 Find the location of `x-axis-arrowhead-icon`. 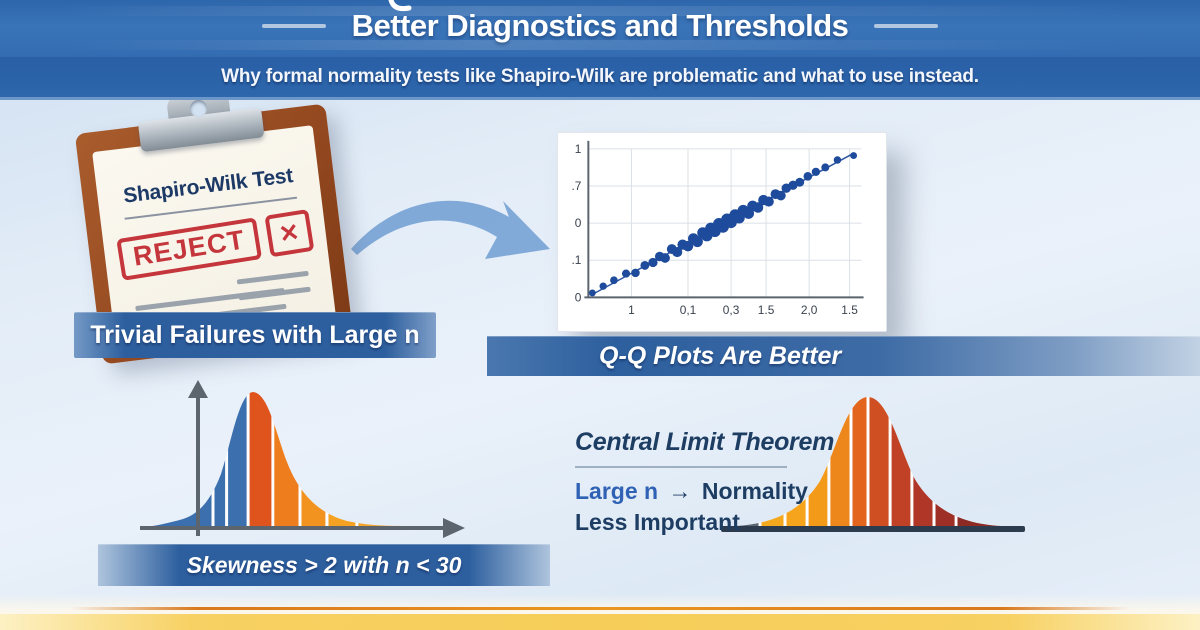

x-axis-arrowhead-icon is located at coordinates (454, 528).